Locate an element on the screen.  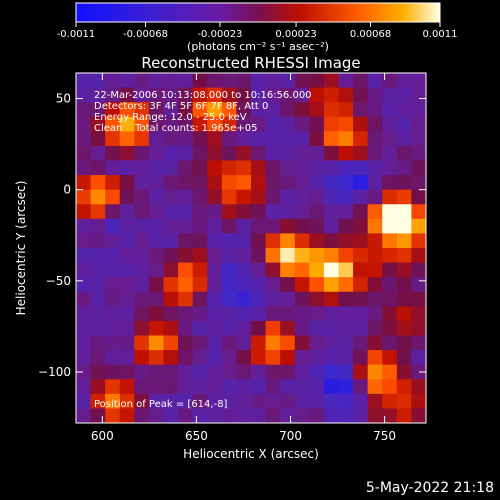
annotation-detectors: Detectors: 3F 4F 5F 6F 7F 8F, Att 0 is located at coordinates (181, 106).